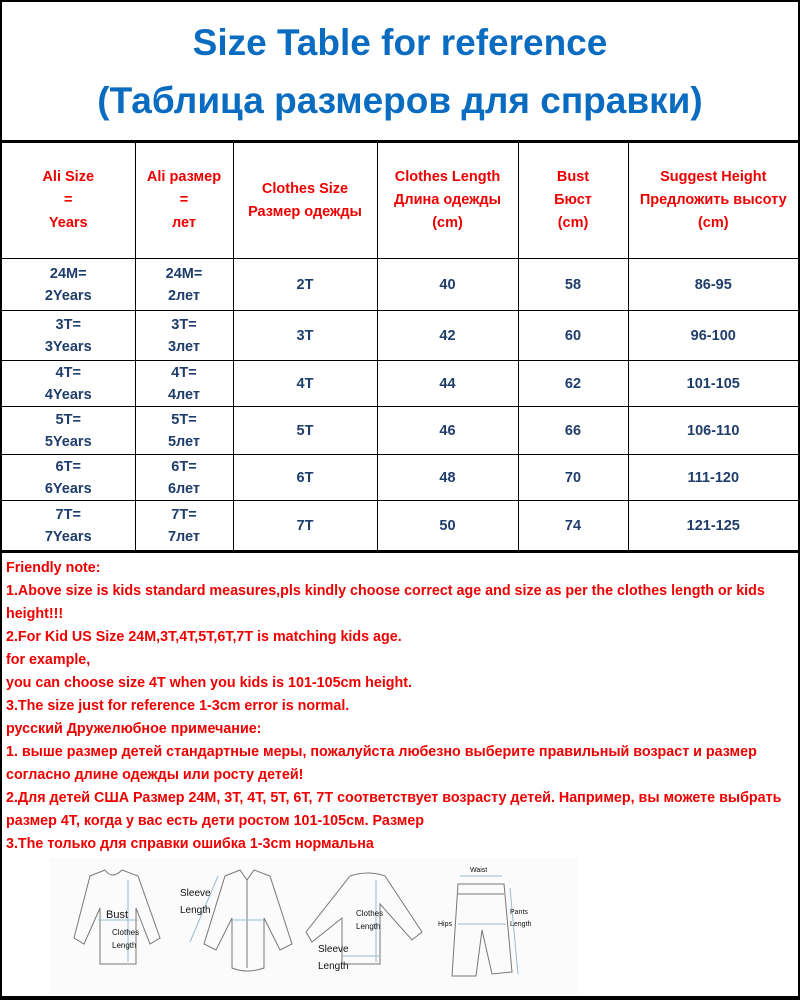  What do you see at coordinates (447, 525) in the screenshot?
I see `cell-length: 50` at bounding box center [447, 525].